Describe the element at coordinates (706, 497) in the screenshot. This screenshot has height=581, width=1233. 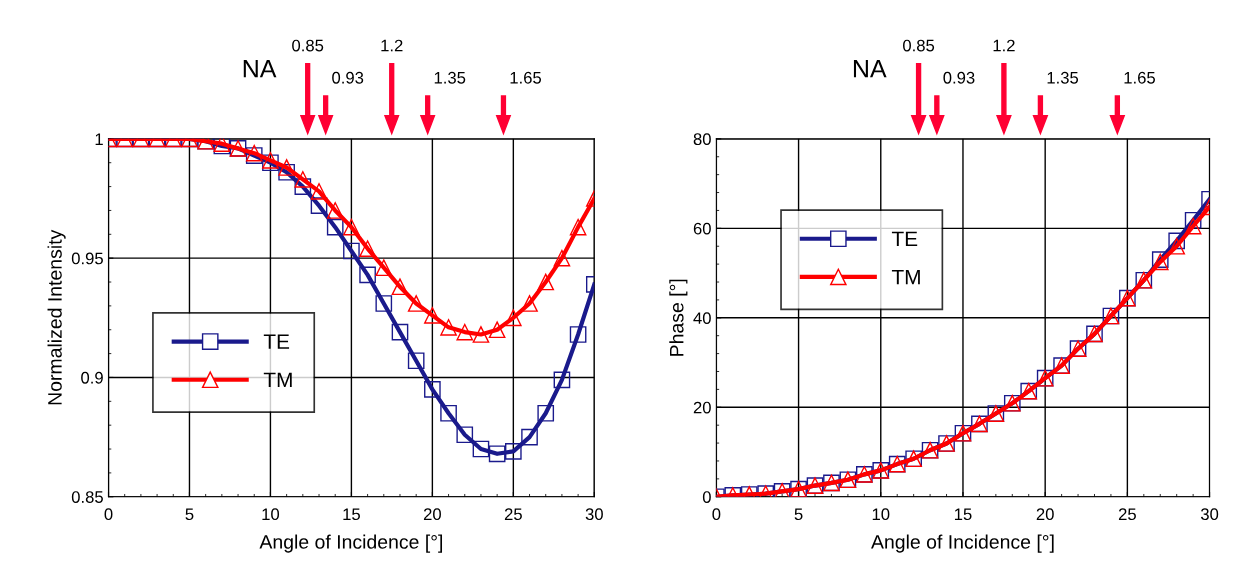
I see `y-tick-label: 0` at that location.